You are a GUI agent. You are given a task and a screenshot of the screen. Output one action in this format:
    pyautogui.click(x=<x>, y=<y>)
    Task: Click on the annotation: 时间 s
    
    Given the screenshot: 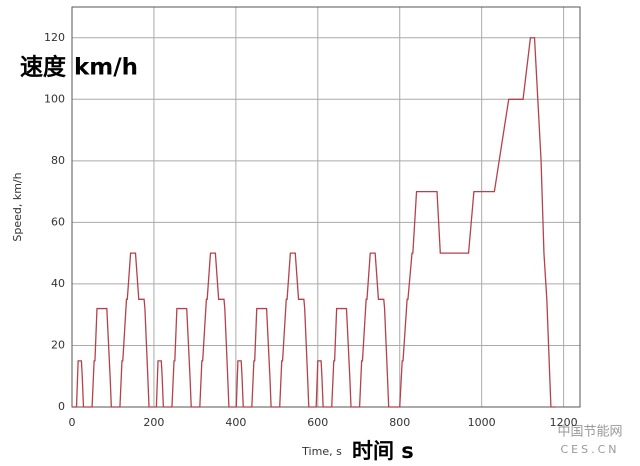 What is the action you would take?
    pyautogui.click(x=383, y=451)
    